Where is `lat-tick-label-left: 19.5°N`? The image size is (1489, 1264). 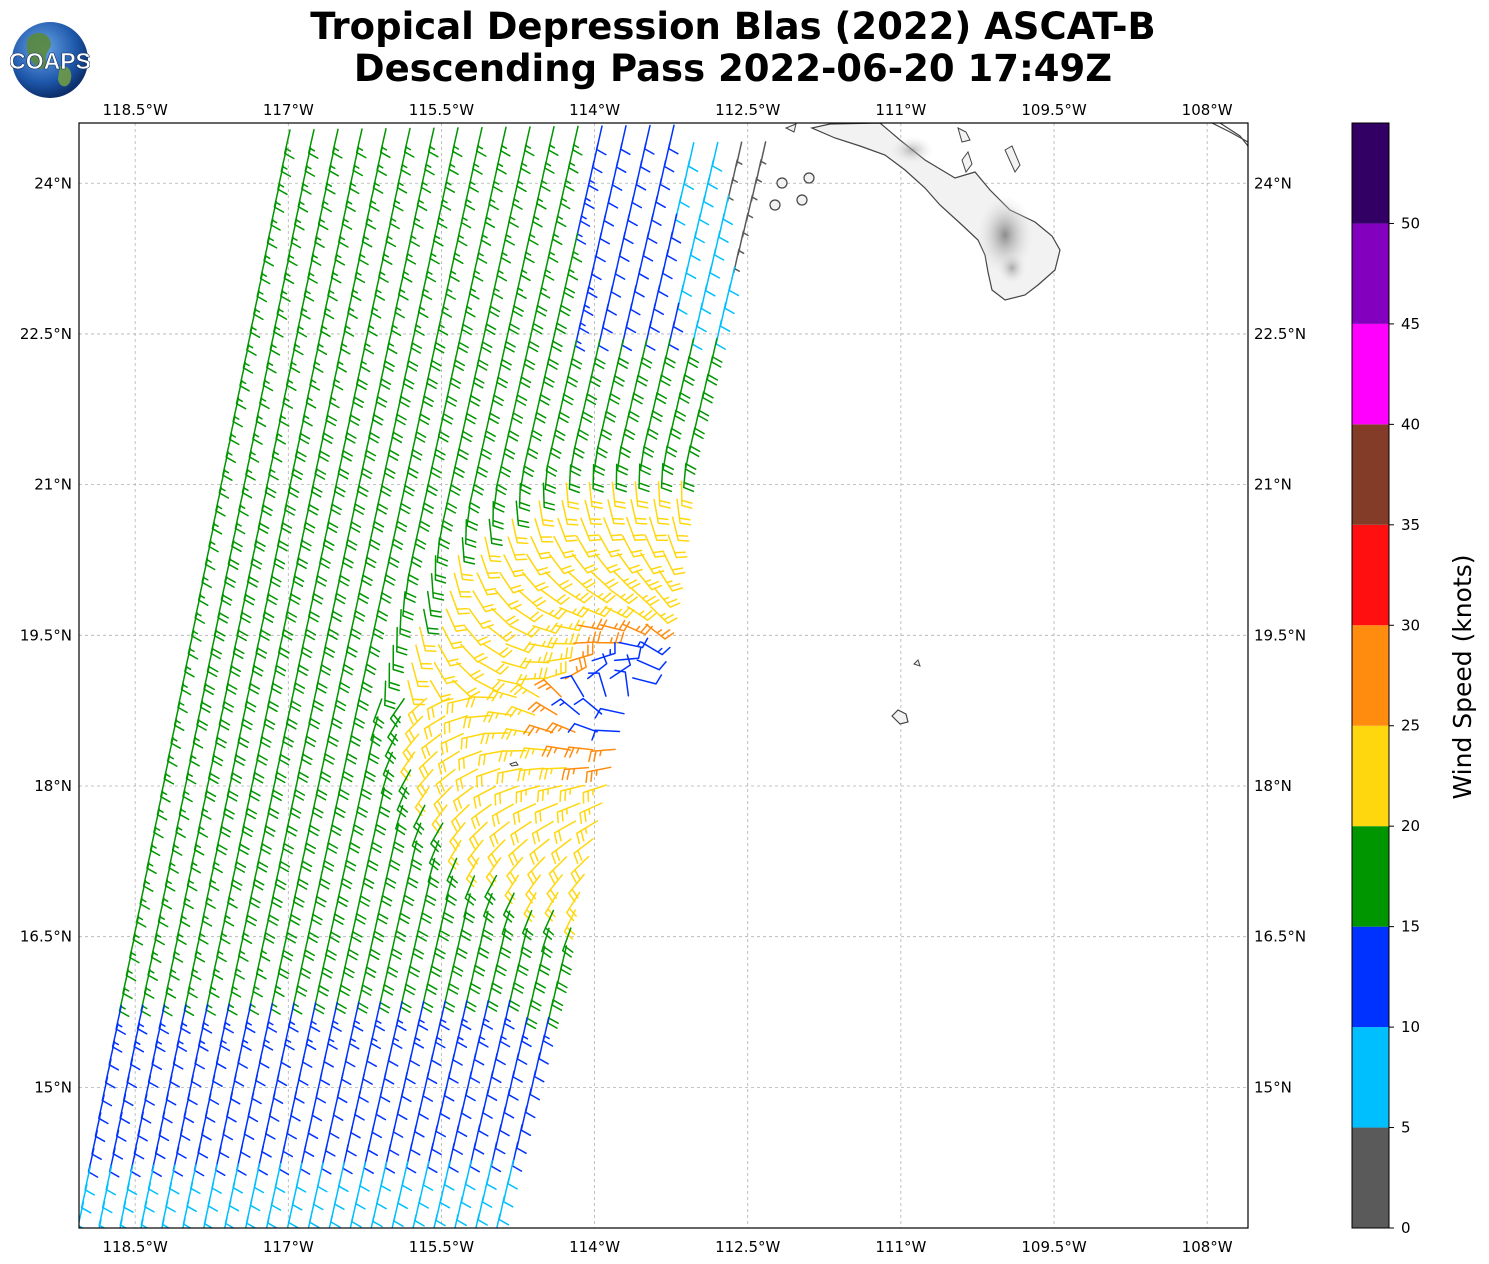 lat-tick-label-left: 19.5°N is located at coordinates (46, 635).